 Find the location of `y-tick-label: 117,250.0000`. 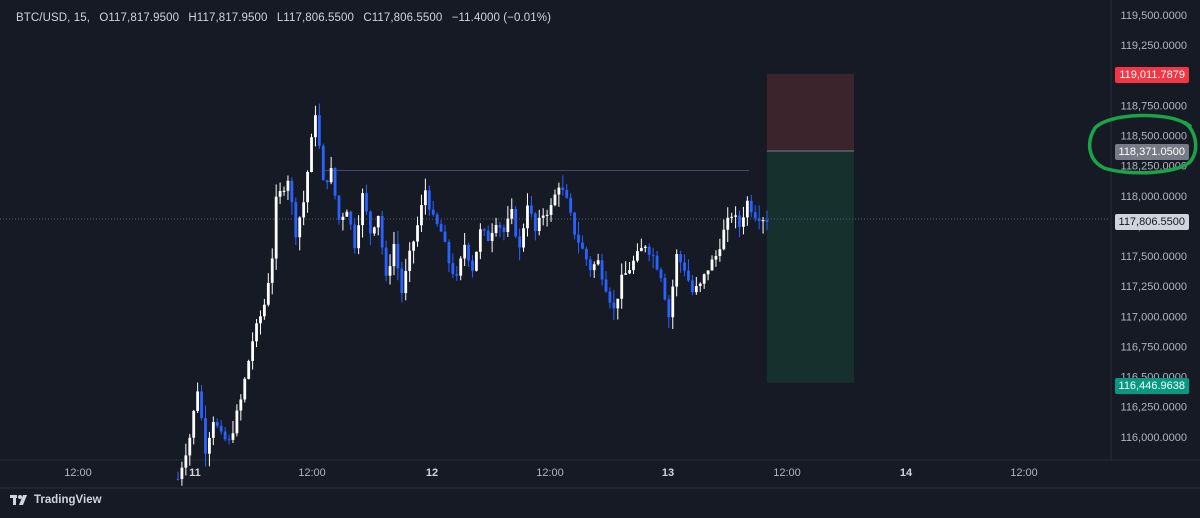

y-tick-label: 117,250.0000 is located at coordinates (1154, 287).